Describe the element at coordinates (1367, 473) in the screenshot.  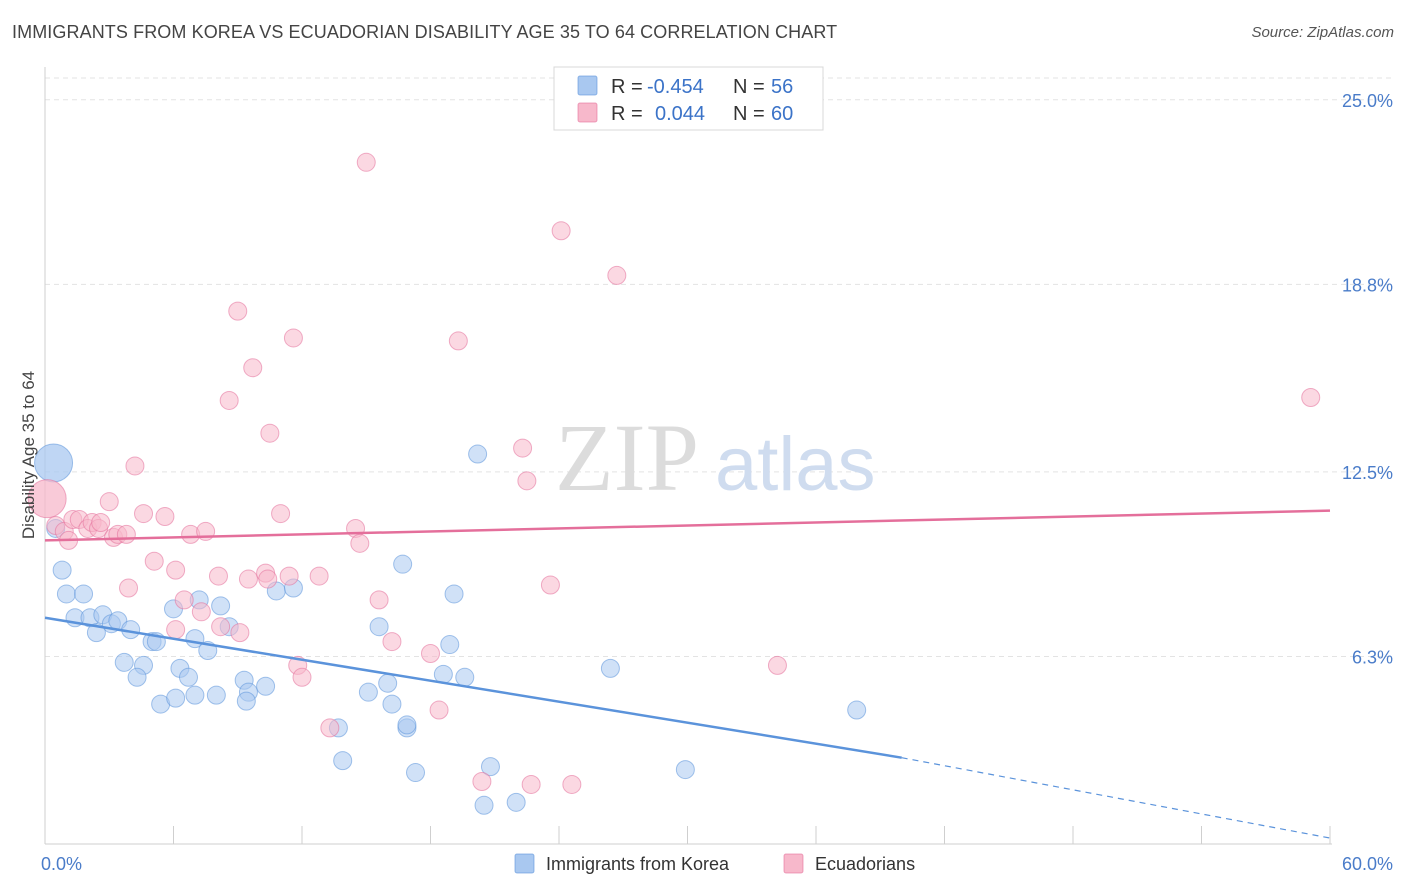
I see `y-tick-label: 12.5%` at that location.